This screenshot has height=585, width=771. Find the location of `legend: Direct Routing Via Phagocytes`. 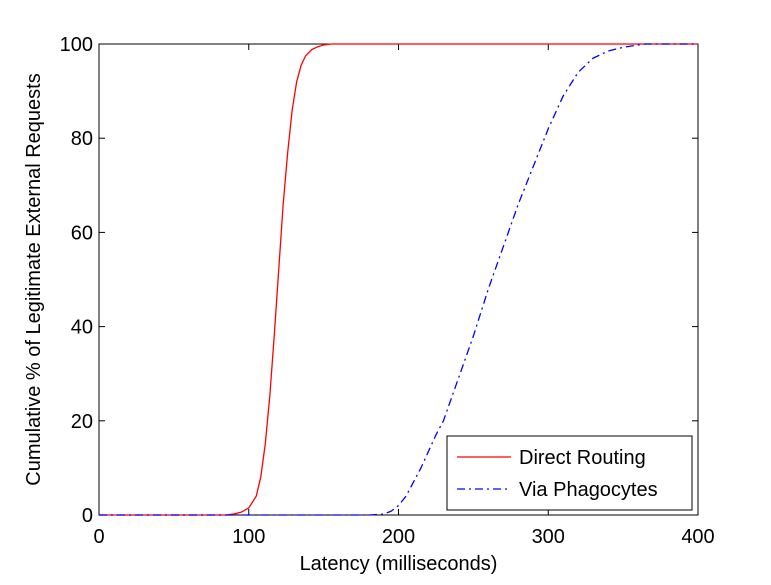

legend: Direct Routing Via Phagocytes is located at coordinates (569, 473).